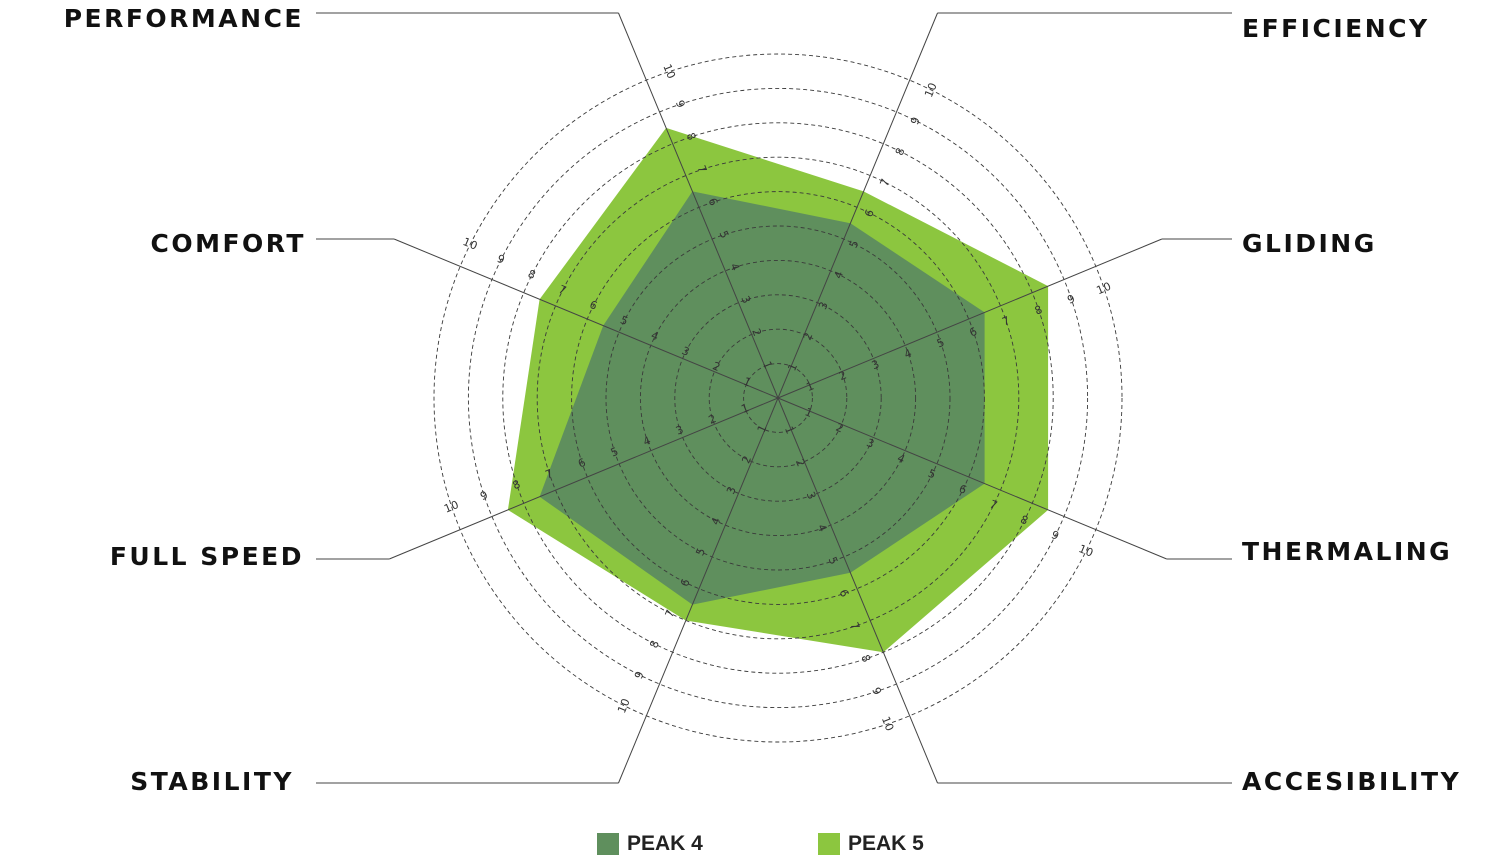 This screenshot has height=859, width=1504. I want to click on tick-label-efficiency-4: 4, so click(838, 275).